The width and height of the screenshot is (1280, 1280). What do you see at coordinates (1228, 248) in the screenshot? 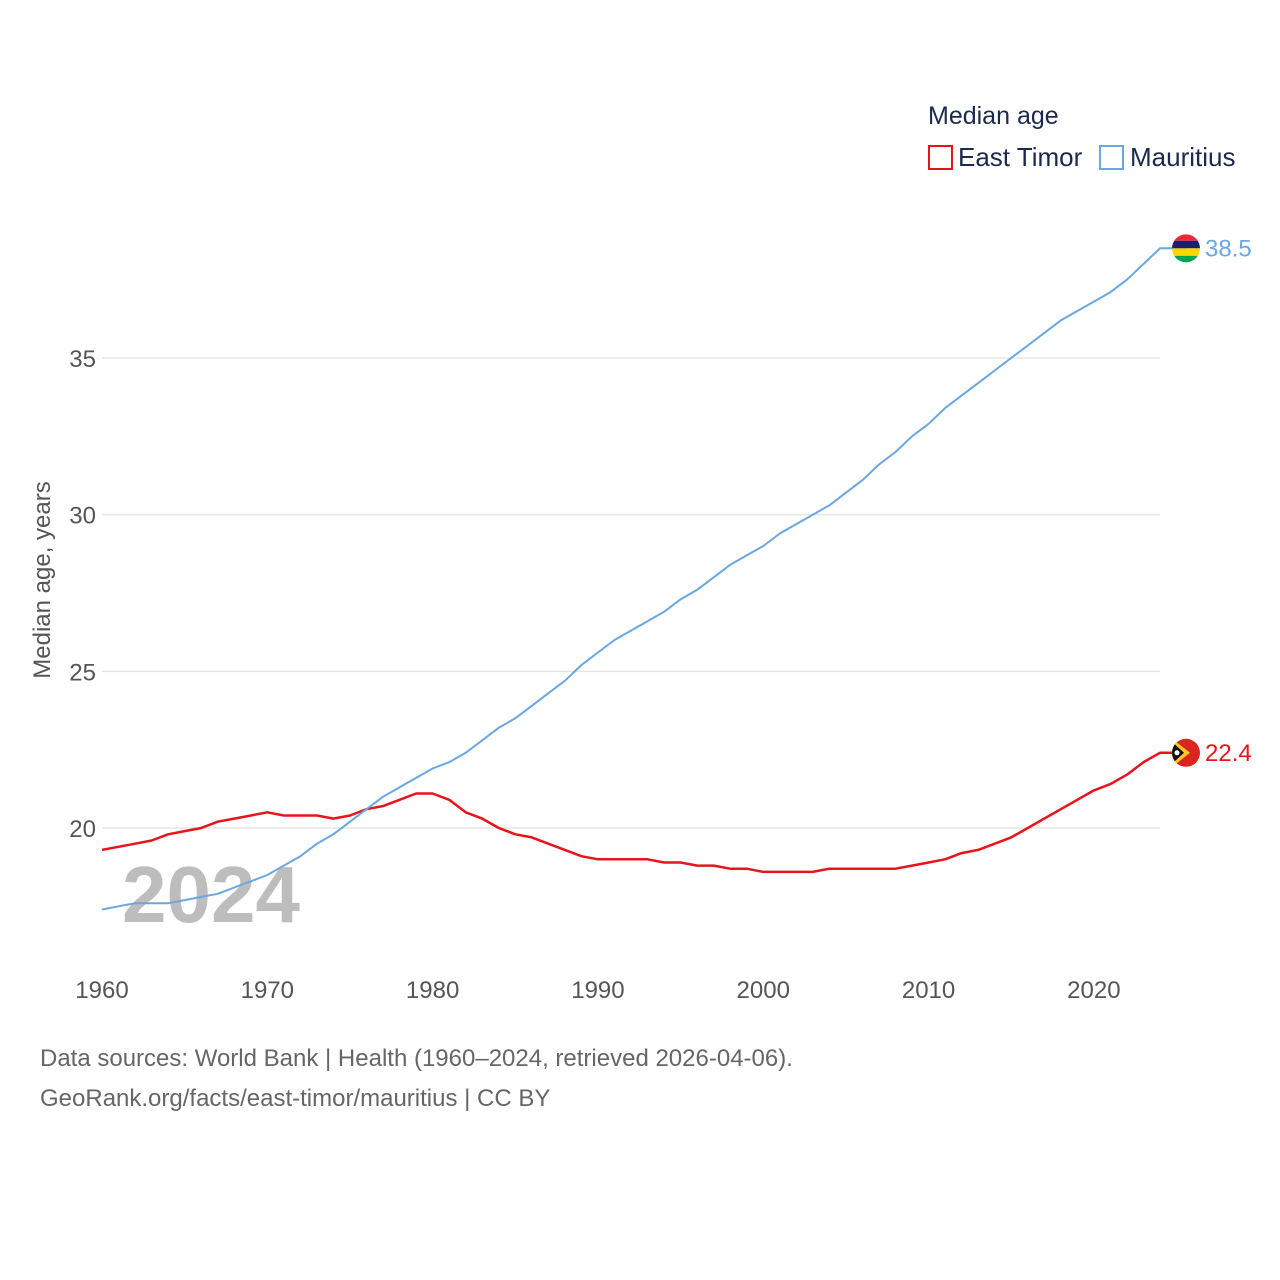
I see `mauritius-end-value: 38.5` at bounding box center [1228, 248].